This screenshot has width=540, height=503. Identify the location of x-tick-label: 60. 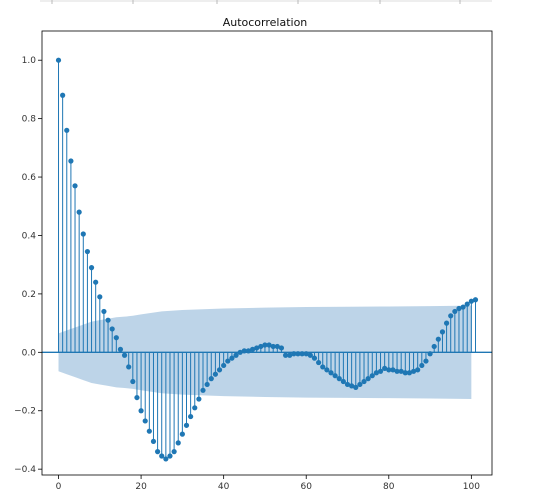
(306, 487).